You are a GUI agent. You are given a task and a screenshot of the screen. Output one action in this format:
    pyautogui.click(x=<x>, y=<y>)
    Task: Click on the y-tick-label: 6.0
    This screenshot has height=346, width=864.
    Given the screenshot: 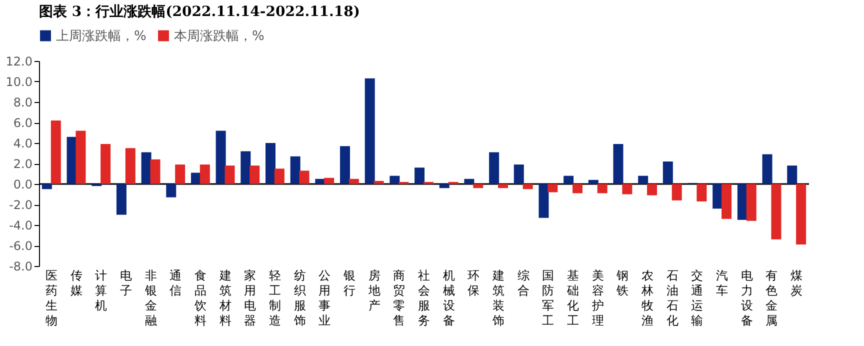 What is the action you would take?
    pyautogui.click(x=22, y=123)
    